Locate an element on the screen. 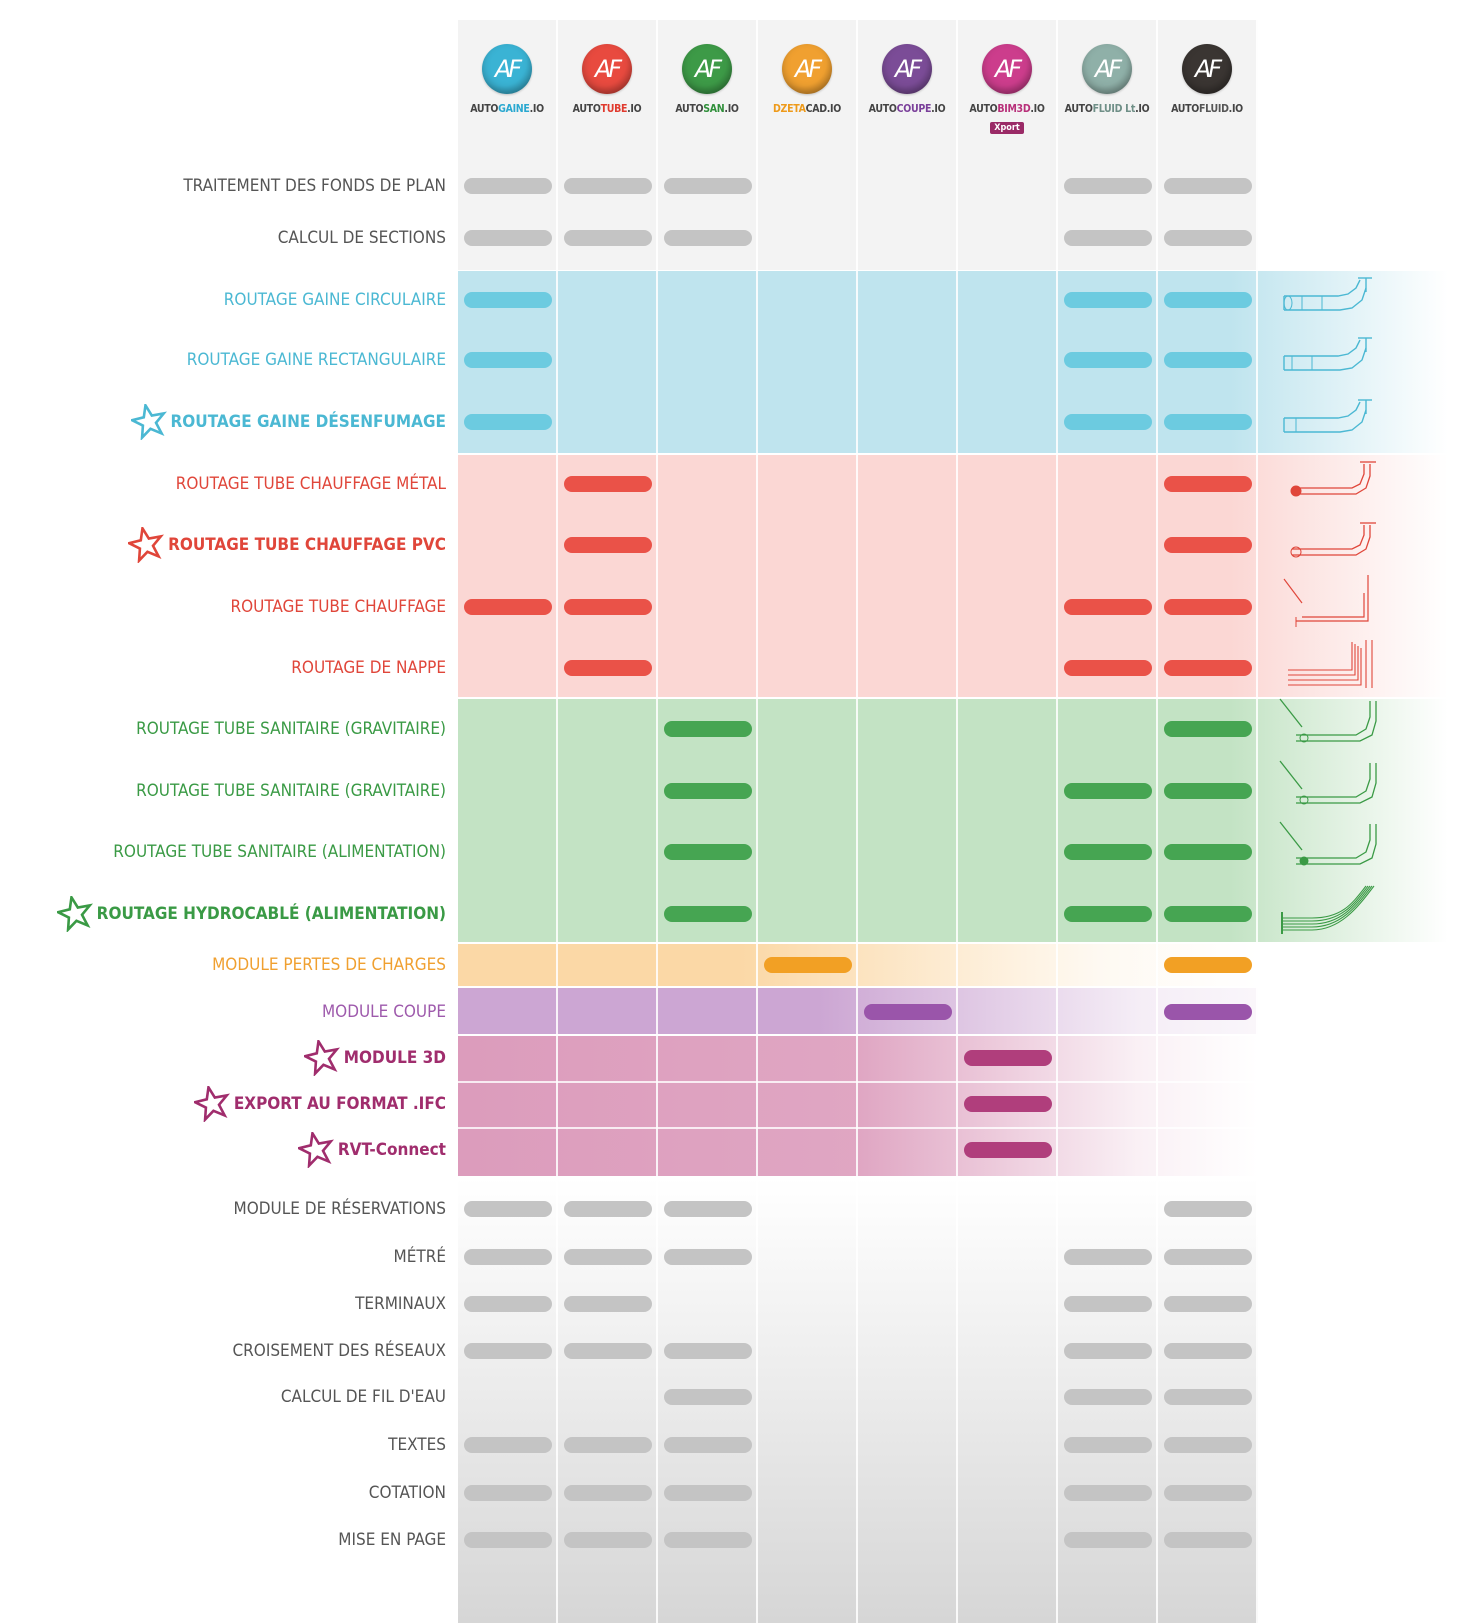 This screenshot has width=1483, height=1623. feature-label-text: ROUTAGE TUBE CHAUFFAGE PVC is located at coordinates (307, 545).